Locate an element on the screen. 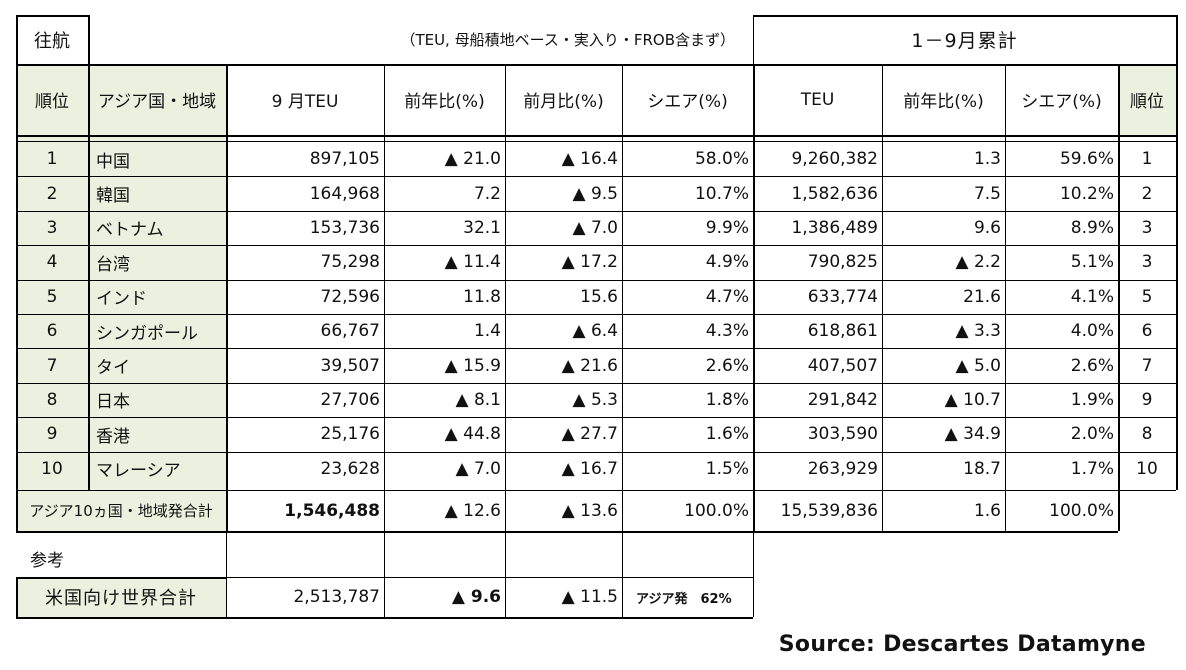 Image resolution: width=1186 pixels, height=670 pixels. table-cell-cum_yoy: ▲ 5.0 is located at coordinates (978, 365).